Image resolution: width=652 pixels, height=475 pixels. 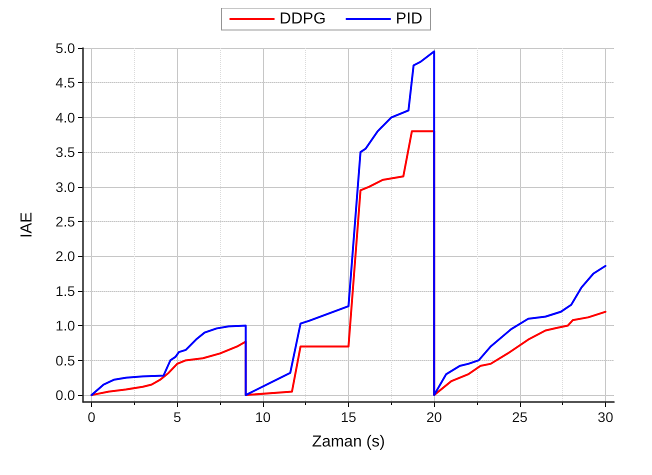 What do you see at coordinates (606, 417) in the screenshot?
I see `x-tick-label: 30` at bounding box center [606, 417].